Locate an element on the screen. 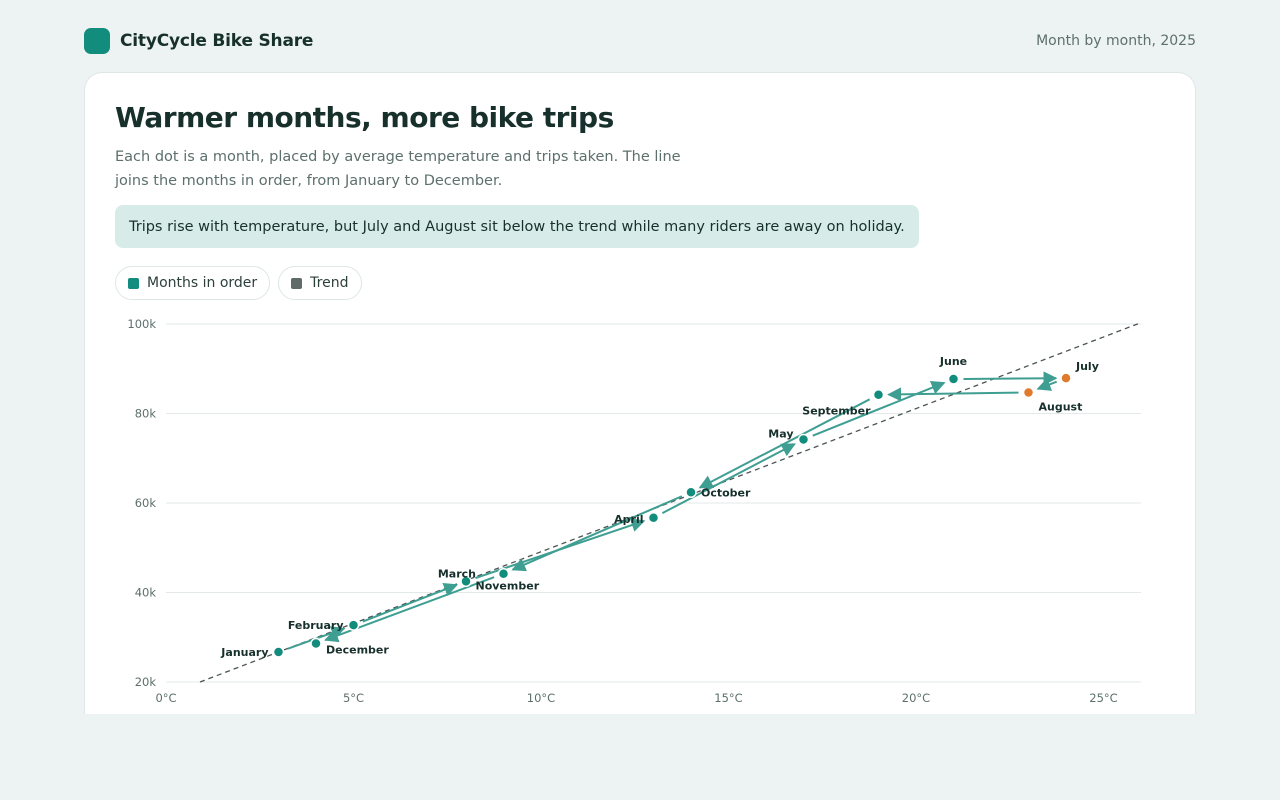 Image resolution: width=1280 pixels, height=800 pixels. path-segment-april-to-may is located at coordinates (728, 479).